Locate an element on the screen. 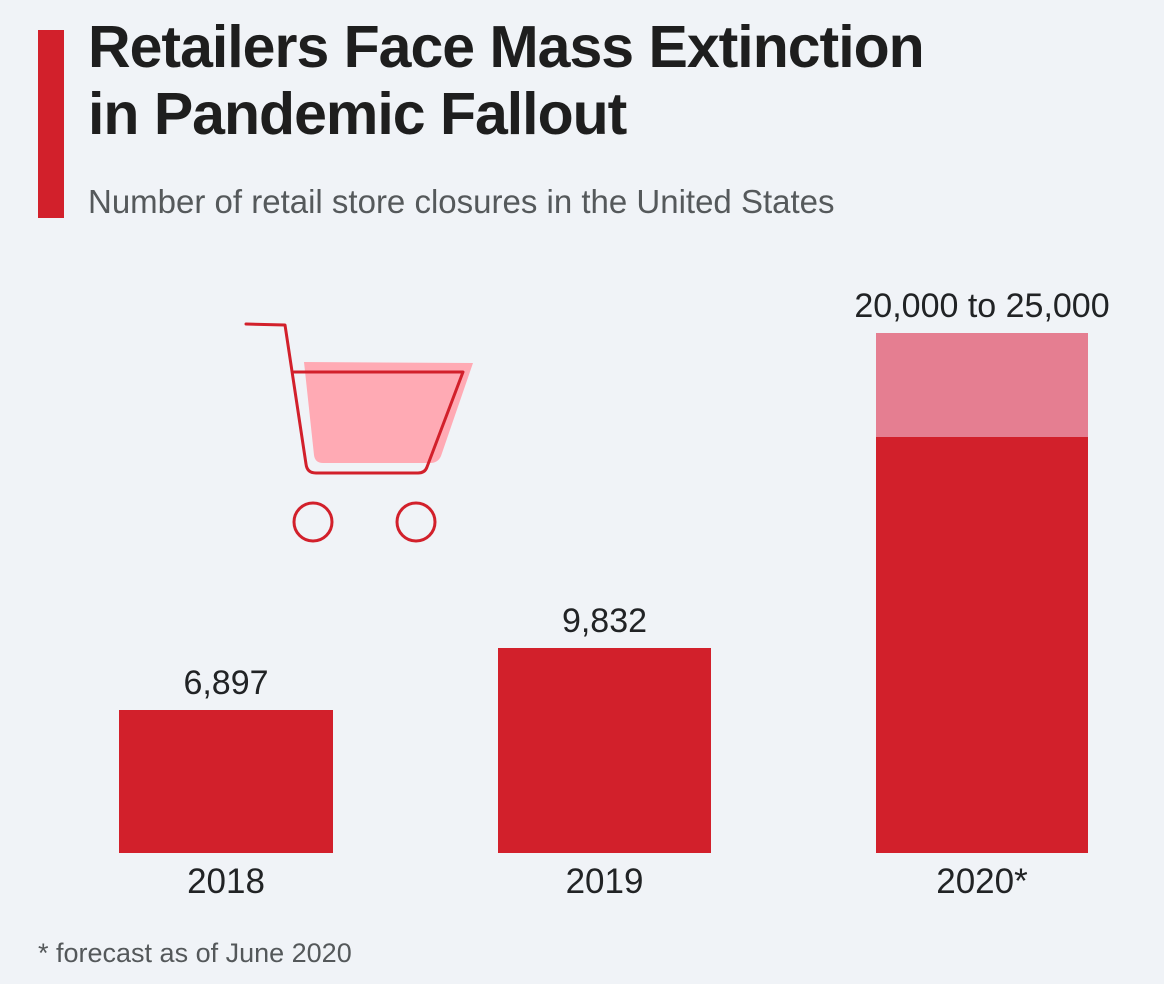 The width and height of the screenshot is (1164, 984). shopping-cart-icon is located at coordinates (358, 432).